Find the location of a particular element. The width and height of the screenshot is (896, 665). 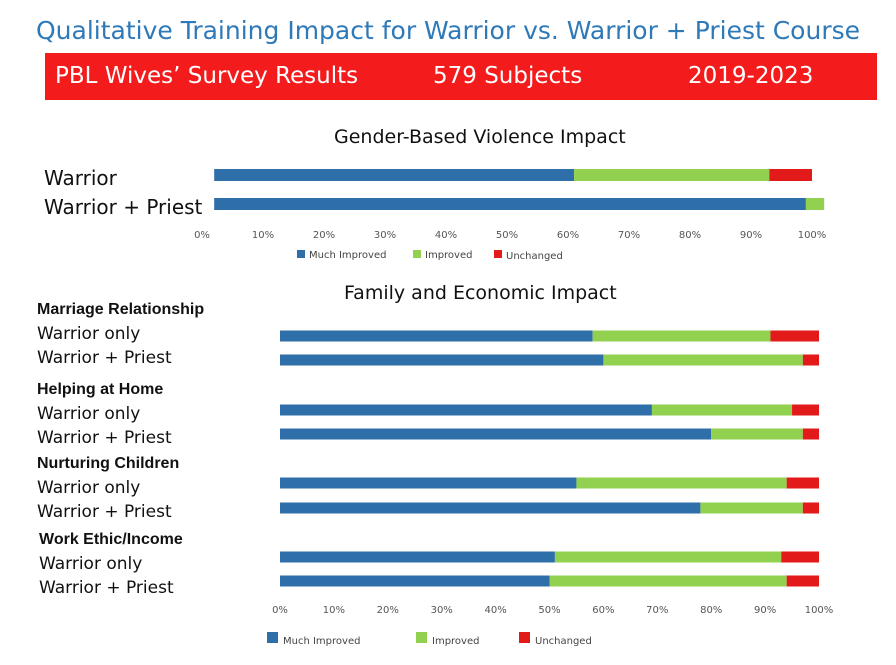

group-label: Marriage Relationship is located at coordinates (121, 309).